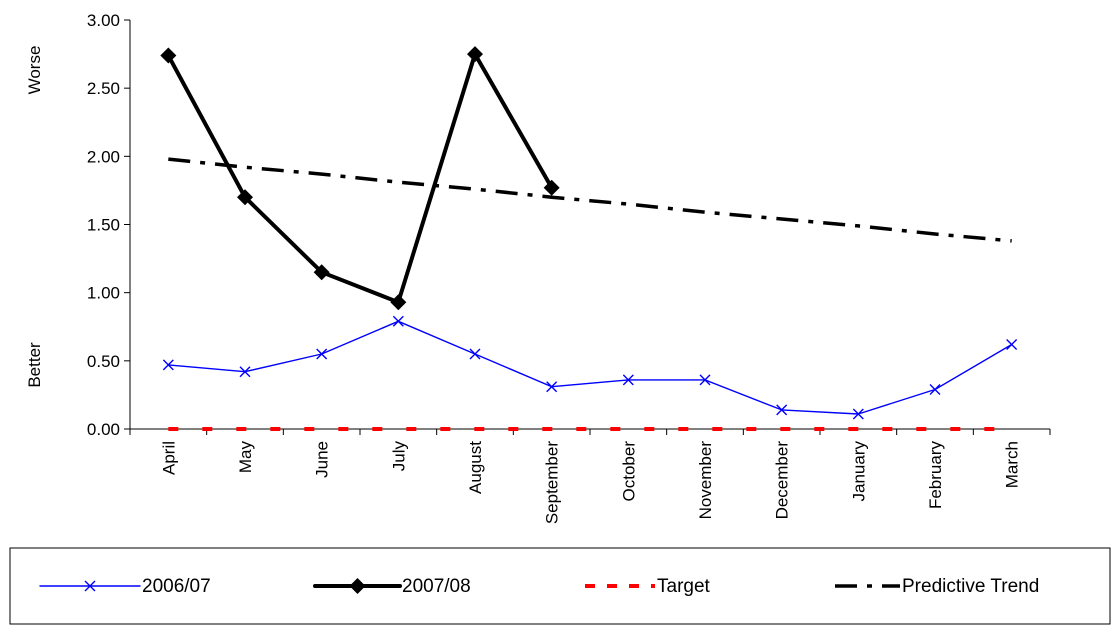  I want to click on y-axis-label-better: Better, so click(34, 365).